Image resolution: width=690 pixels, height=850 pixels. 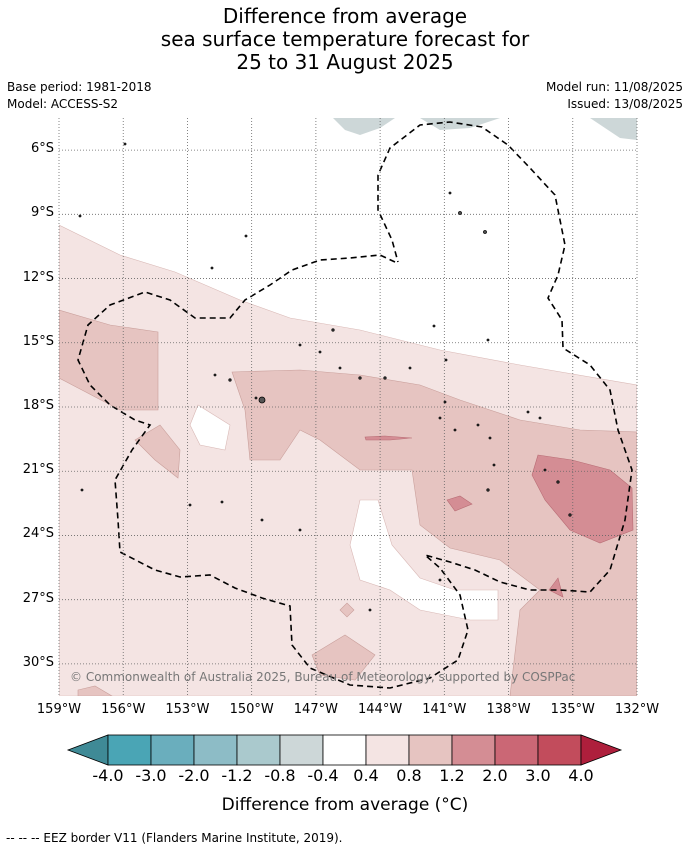 What do you see at coordinates (194, 775) in the screenshot?
I see `colorbar-tick-label: -2.0` at bounding box center [194, 775].